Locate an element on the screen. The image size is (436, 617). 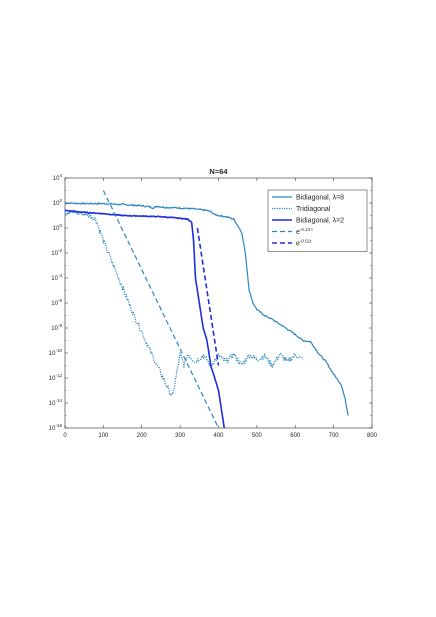
x-tick-label: 0 is located at coordinates (65, 436).